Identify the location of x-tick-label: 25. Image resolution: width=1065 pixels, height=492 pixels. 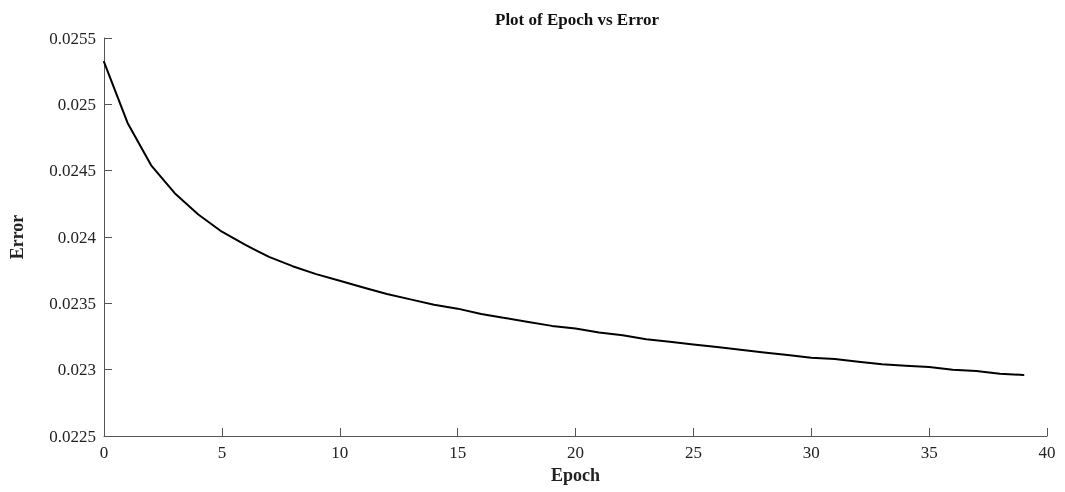
(693, 452).